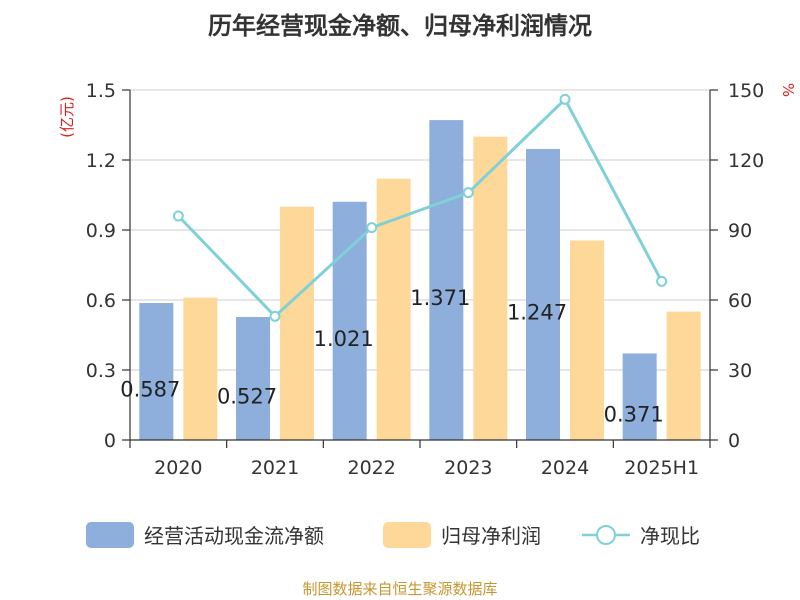 This screenshot has width=800, height=600. What do you see at coordinates (565, 468) in the screenshot?
I see `x-tick-label: 2024` at bounding box center [565, 468].